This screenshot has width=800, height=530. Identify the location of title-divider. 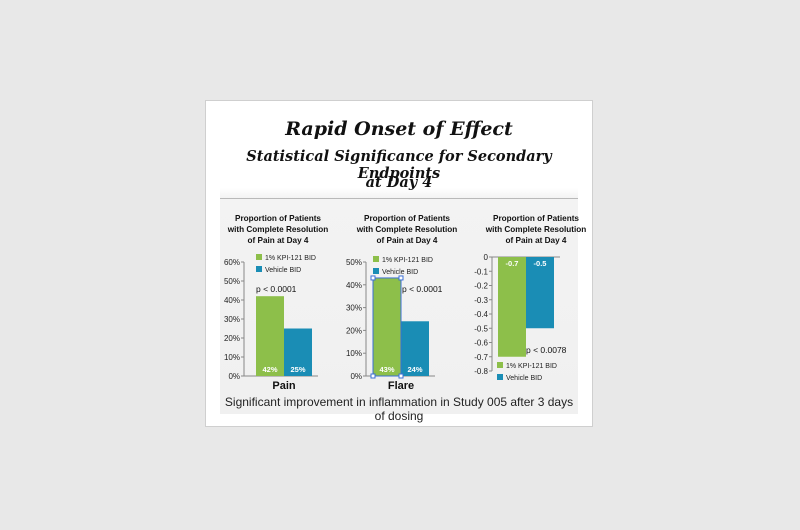
(399, 198).